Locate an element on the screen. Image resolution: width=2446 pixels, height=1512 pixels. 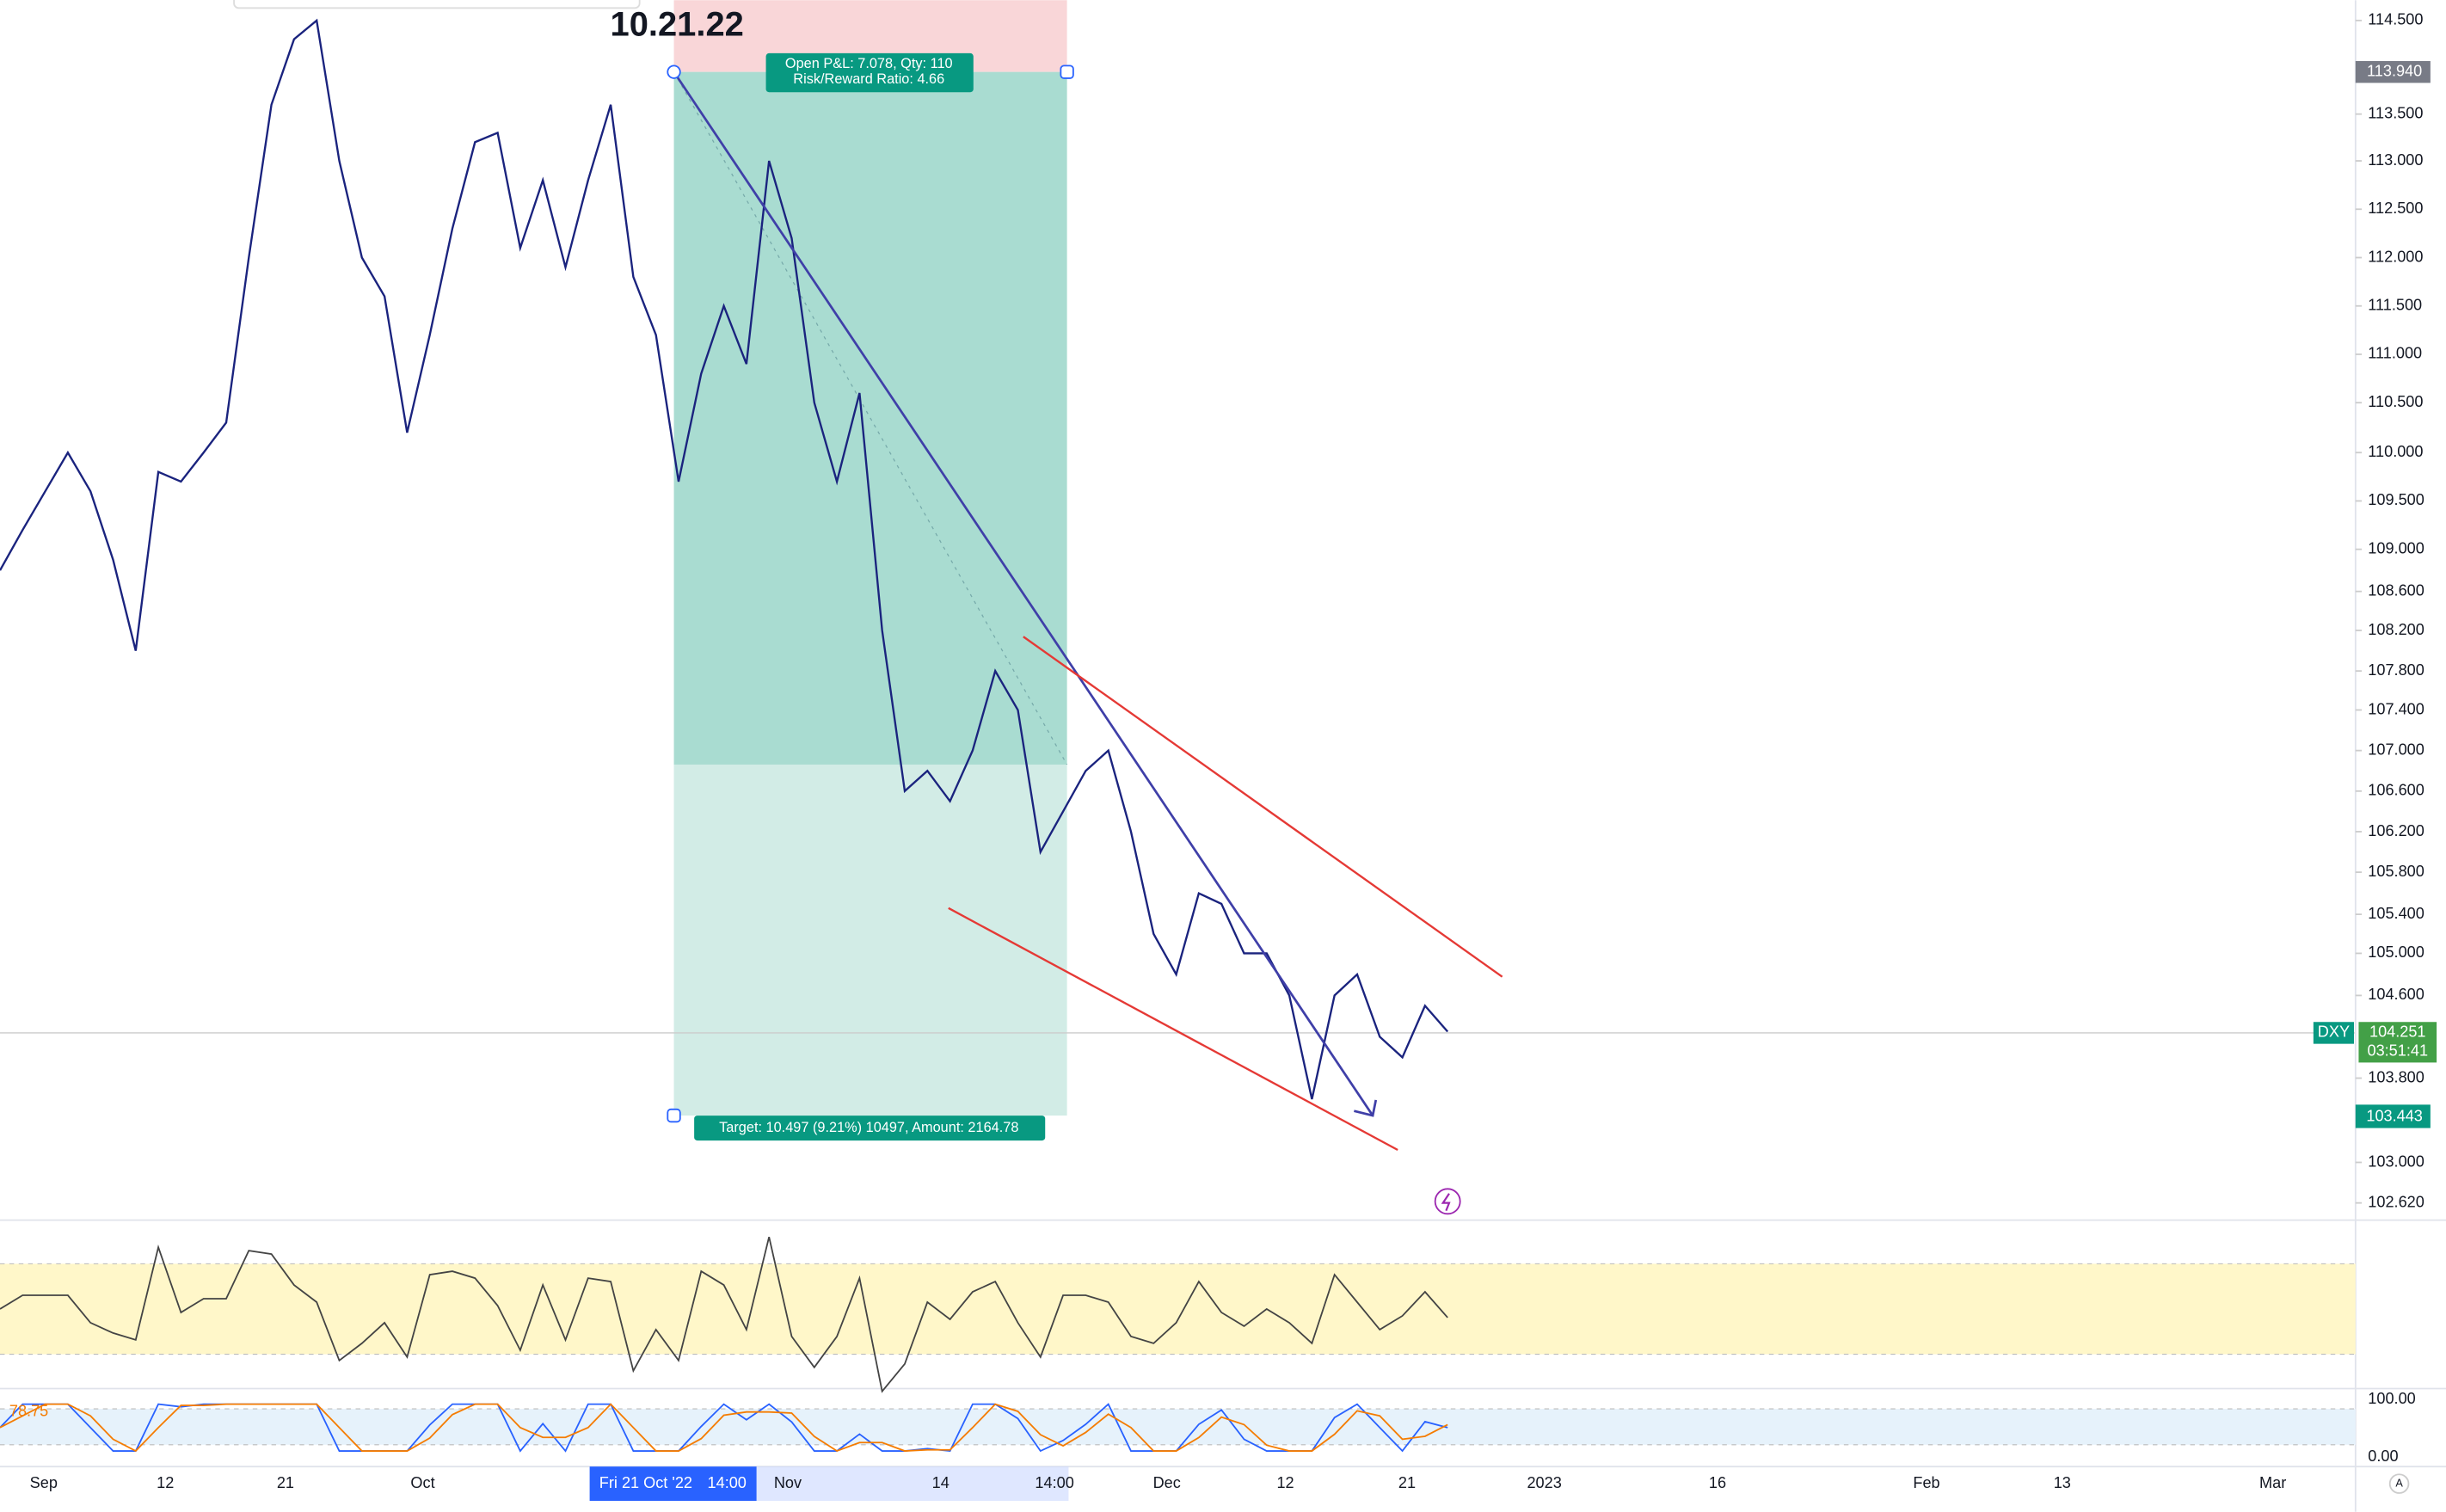
entry-tag-label: 113.940 is located at coordinates (2394, 71).